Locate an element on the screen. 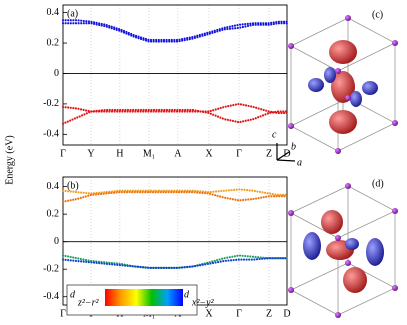 The width and height of the screenshot is (407, 325). panel-label: (b) is located at coordinates (73, 185).